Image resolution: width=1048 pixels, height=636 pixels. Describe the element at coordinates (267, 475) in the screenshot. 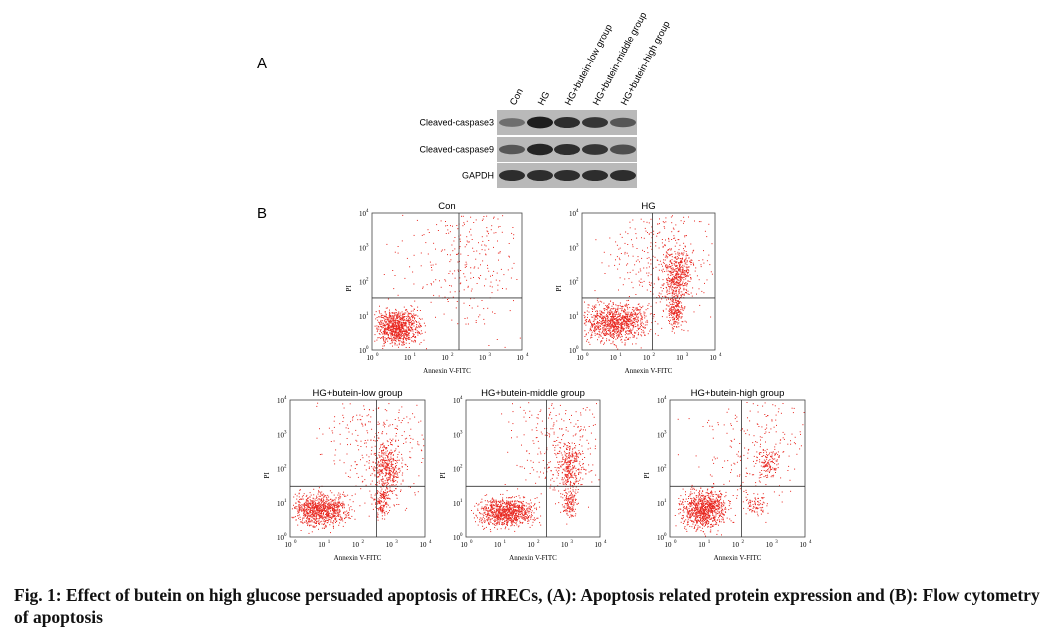

I see `y-axis-label: PI` at that location.